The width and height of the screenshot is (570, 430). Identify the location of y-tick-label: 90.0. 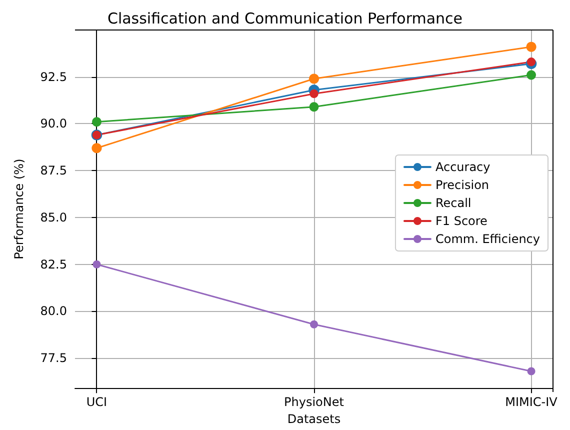
(53, 123).